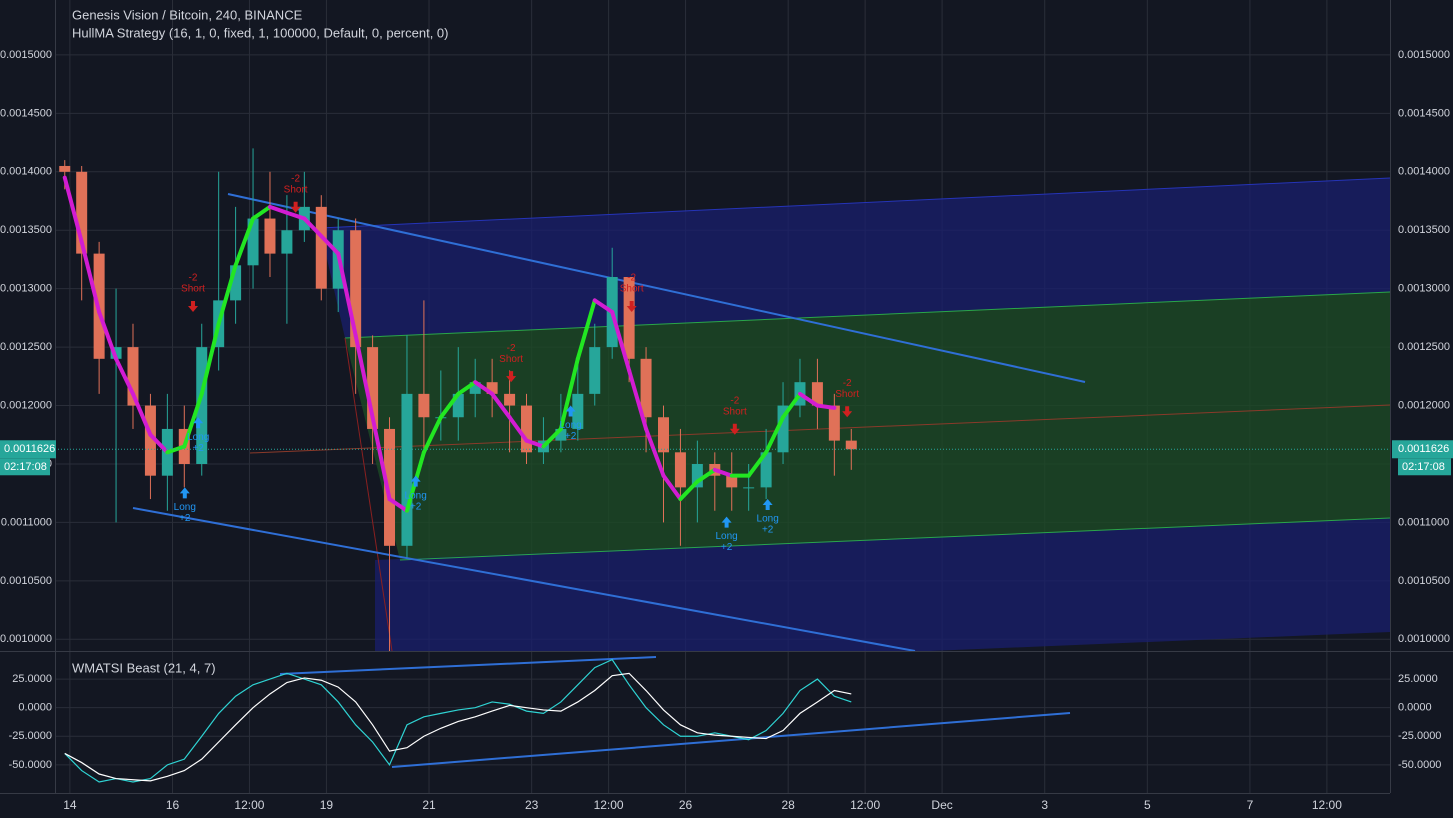 The width and height of the screenshot is (1453, 818). Describe the element at coordinates (28, 449) in the screenshot. I see `price-tag` at that location.